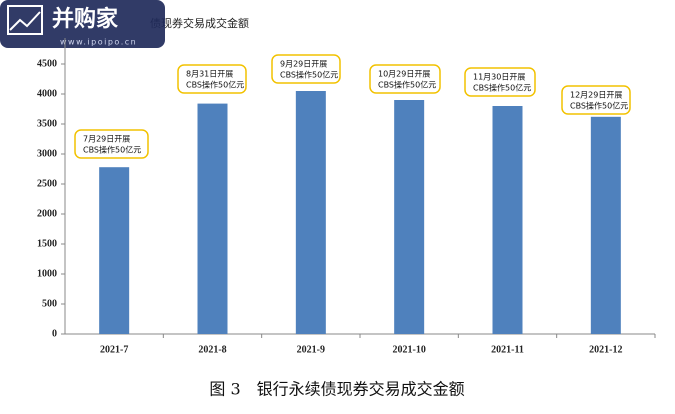 Image resolution: width=675 pixels, height=414 pixels. I want to click on x-tick-label: 2021-12, so click(605, 349).